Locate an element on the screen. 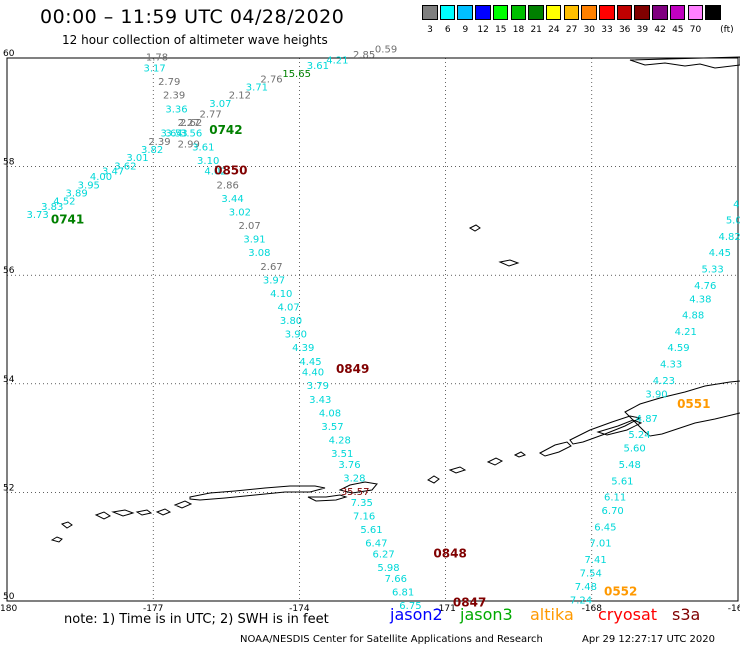 This screenshot has height=650, width=740. alaska-peninsula is located at coordinates (682, 408).